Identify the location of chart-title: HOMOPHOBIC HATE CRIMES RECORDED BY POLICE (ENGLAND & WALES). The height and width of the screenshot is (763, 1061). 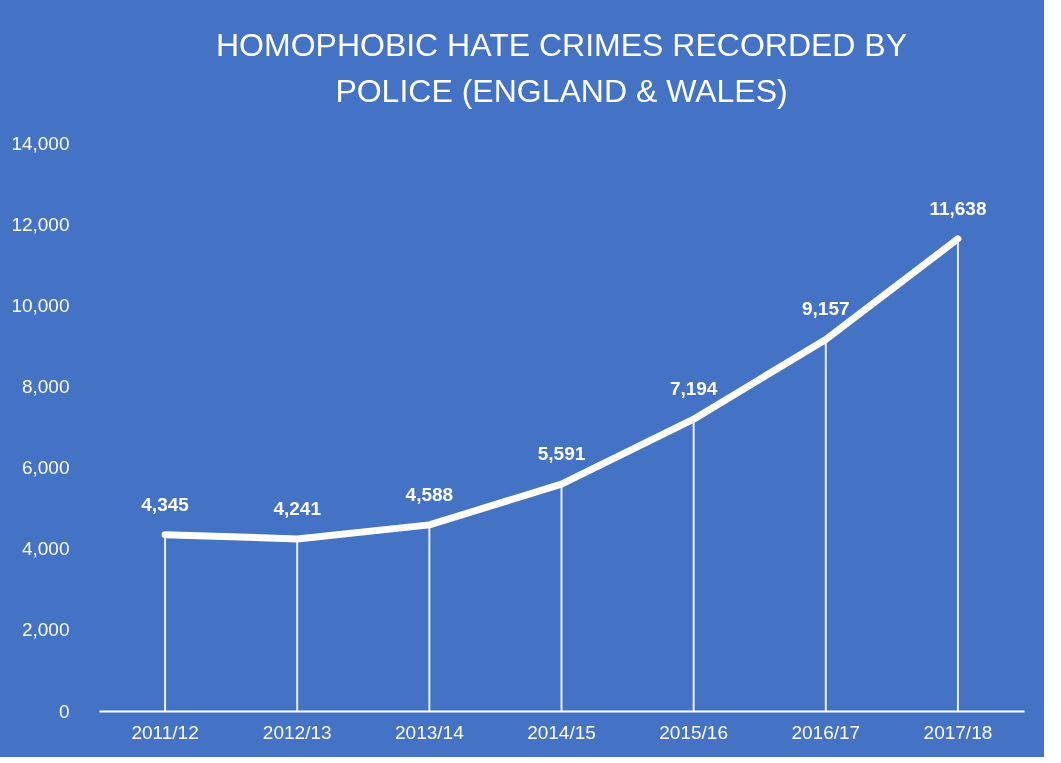
(561, 68).